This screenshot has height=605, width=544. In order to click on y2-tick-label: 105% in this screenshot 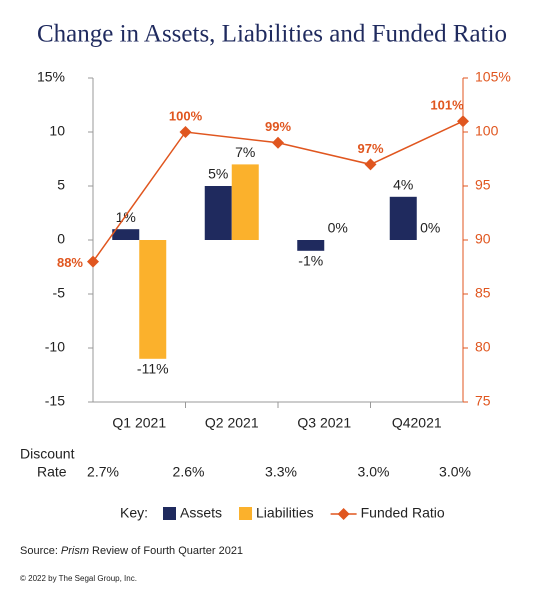, I will do `click(493, 77)`.